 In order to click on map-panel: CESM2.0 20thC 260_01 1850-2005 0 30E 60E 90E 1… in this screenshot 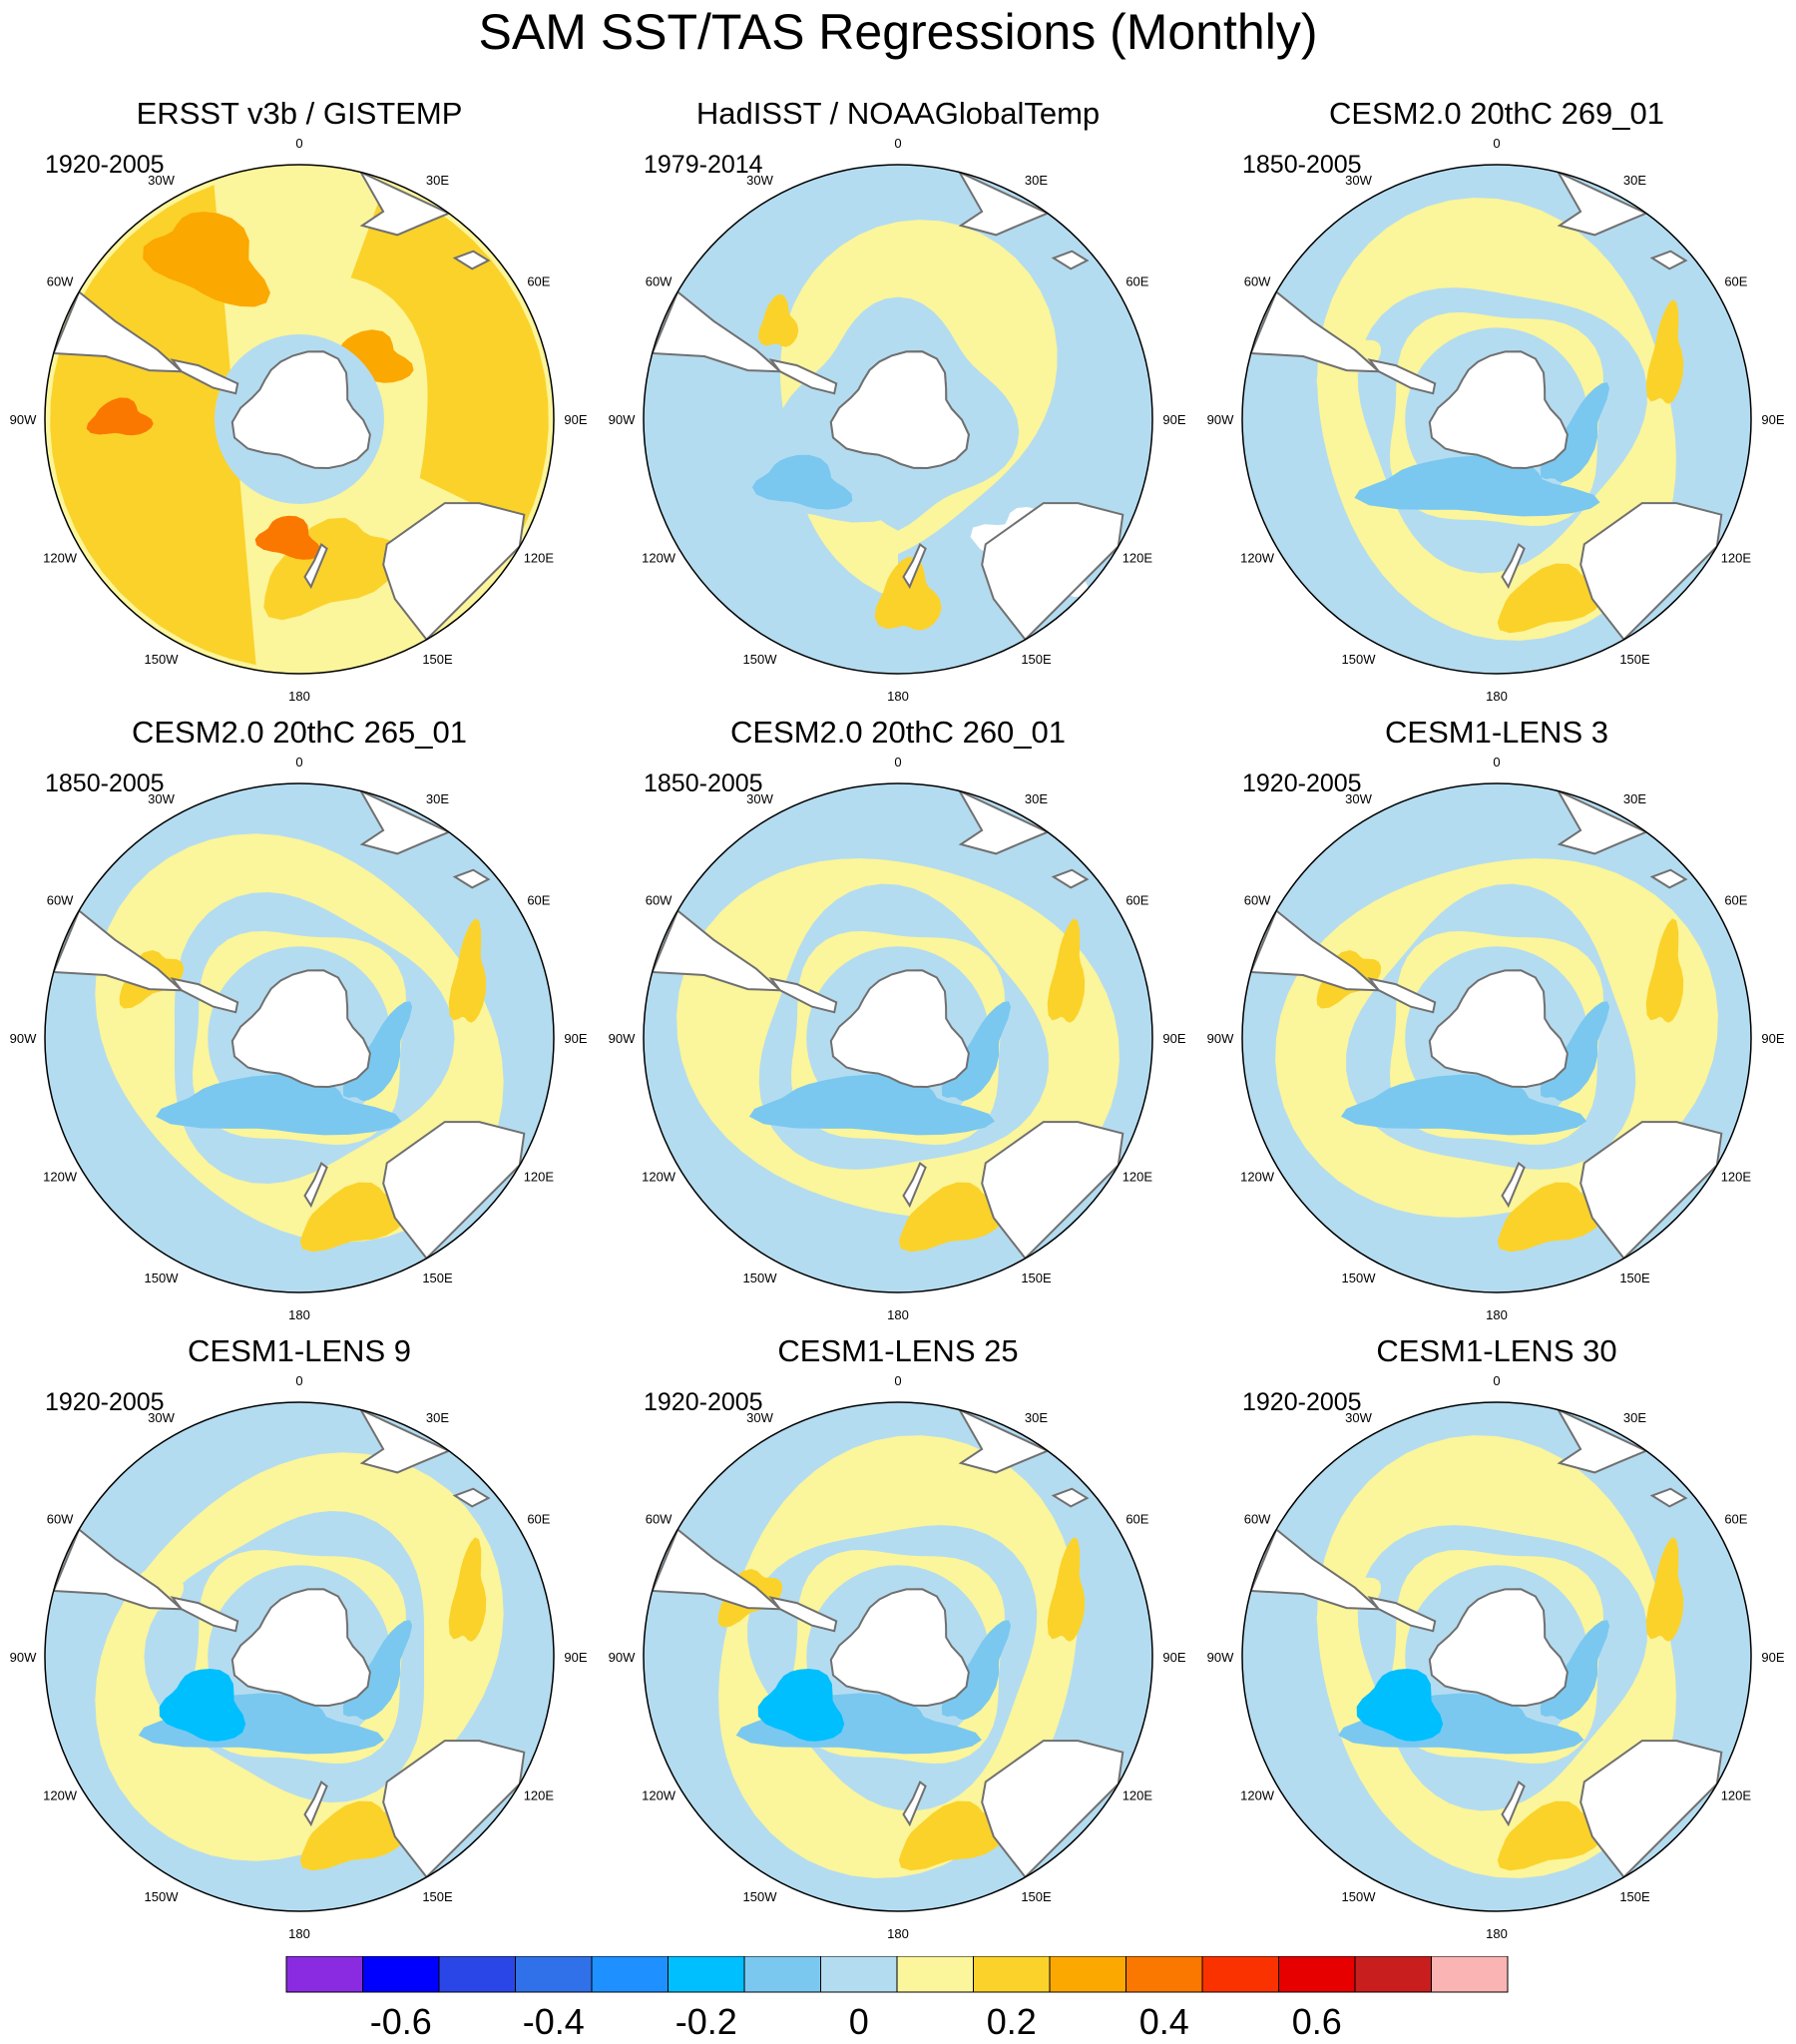, I will do `click(898, 970)`.